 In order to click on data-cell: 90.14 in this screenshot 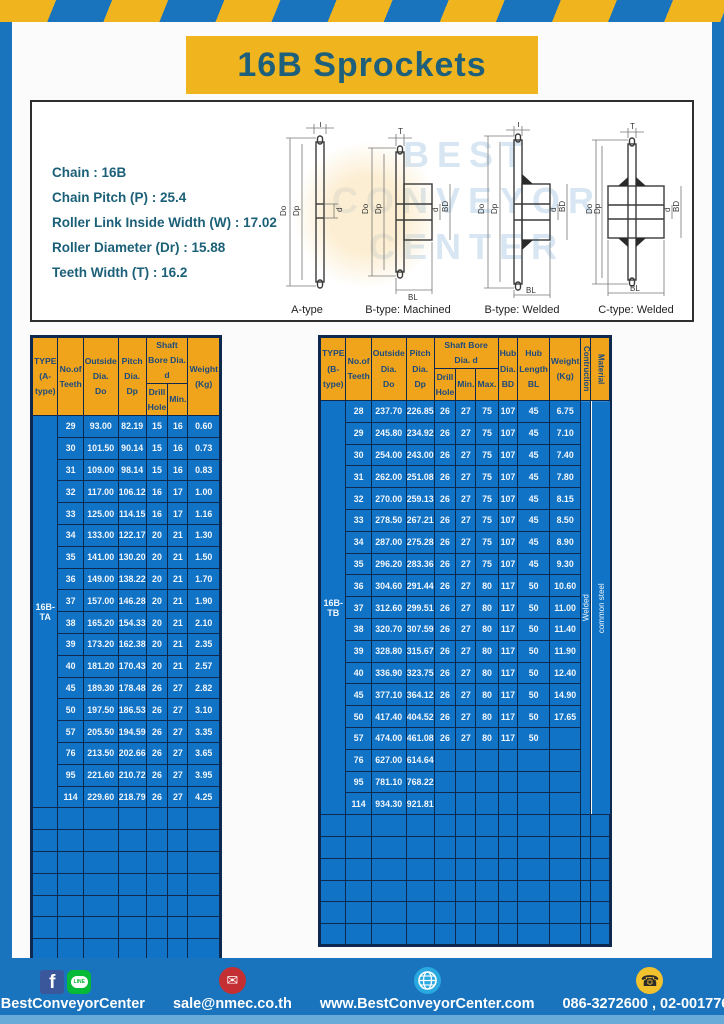, I will do `click(132, 448)`.